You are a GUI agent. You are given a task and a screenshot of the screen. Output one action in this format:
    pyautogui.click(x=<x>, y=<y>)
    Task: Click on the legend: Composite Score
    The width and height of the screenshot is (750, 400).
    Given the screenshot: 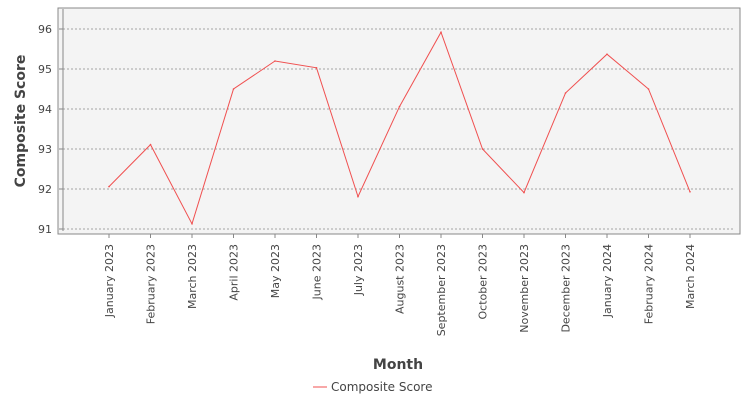 What is the action you would take?
    pyautogui.click(x=372, y=387)
    